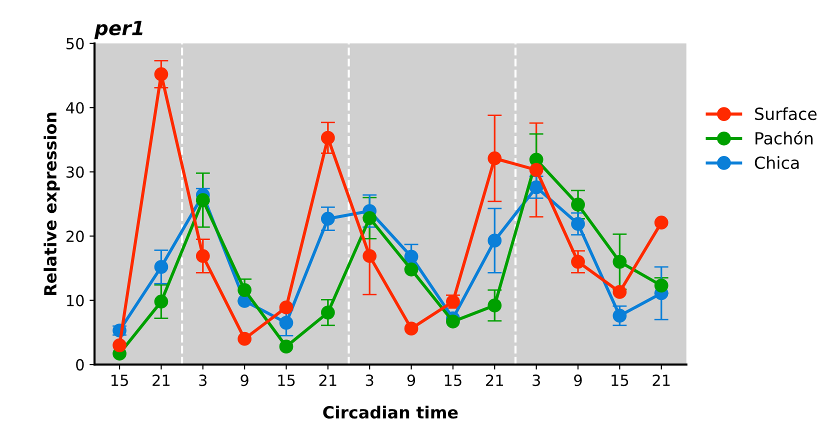 The height and width of the screenshot is (434, 822). Describe the element at coordinates (75, 108) in the screenshot. I see `y-tick-label: 40` at that location.